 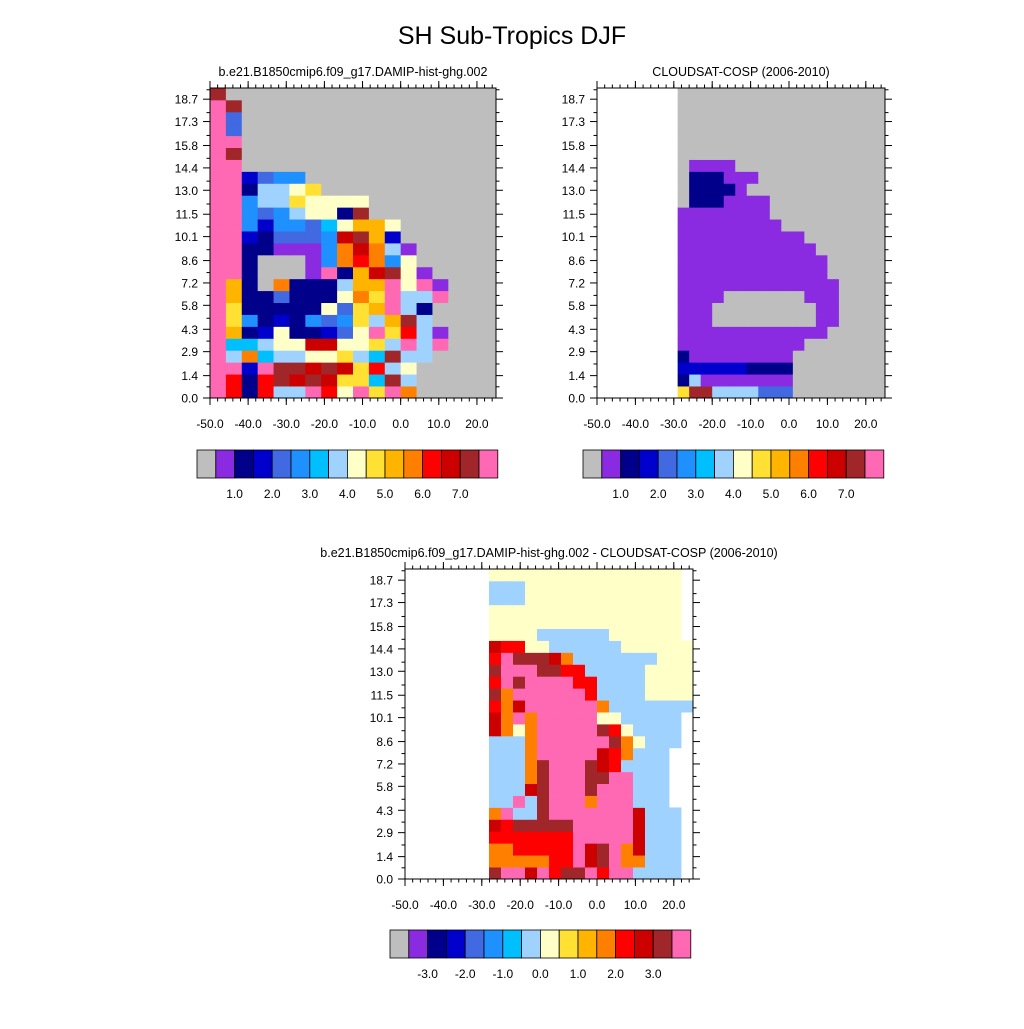 I want to click on colorbar-label: 1.0, so click(x=620, y=494).